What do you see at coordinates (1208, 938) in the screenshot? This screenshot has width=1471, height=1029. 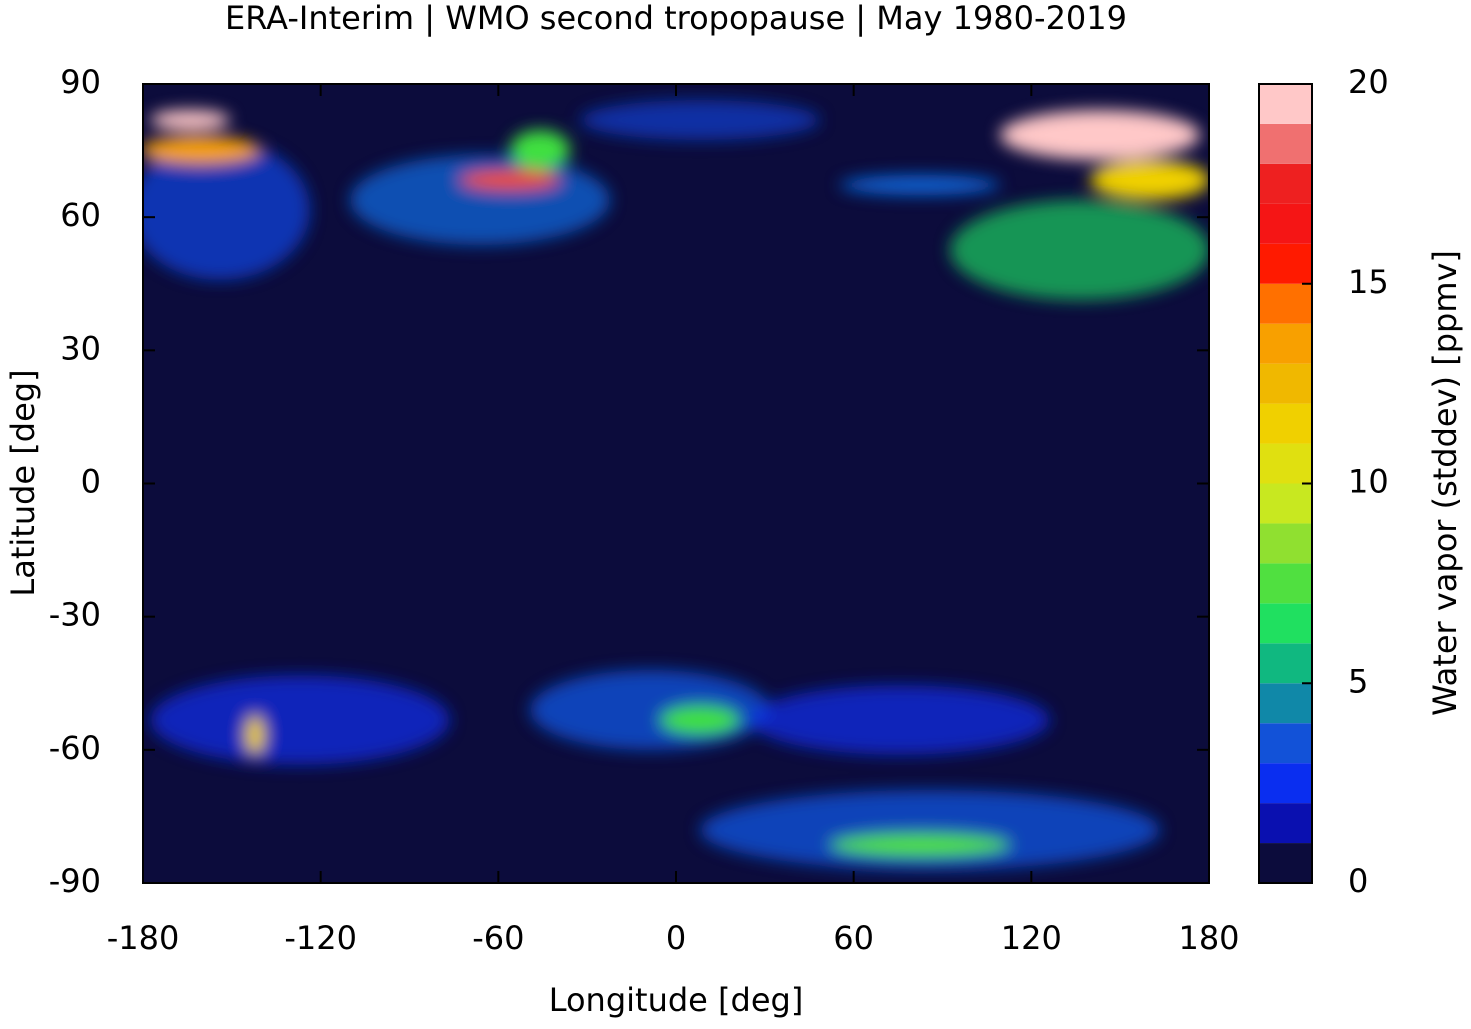 I see `x-tick-label: 180` at bounding box center [1208, 938].